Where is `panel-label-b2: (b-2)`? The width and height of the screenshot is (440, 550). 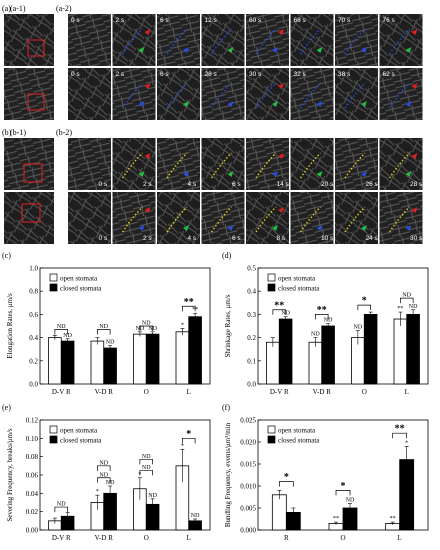 panel-label-b2: (b-2) is located at coordinates (64, 132).